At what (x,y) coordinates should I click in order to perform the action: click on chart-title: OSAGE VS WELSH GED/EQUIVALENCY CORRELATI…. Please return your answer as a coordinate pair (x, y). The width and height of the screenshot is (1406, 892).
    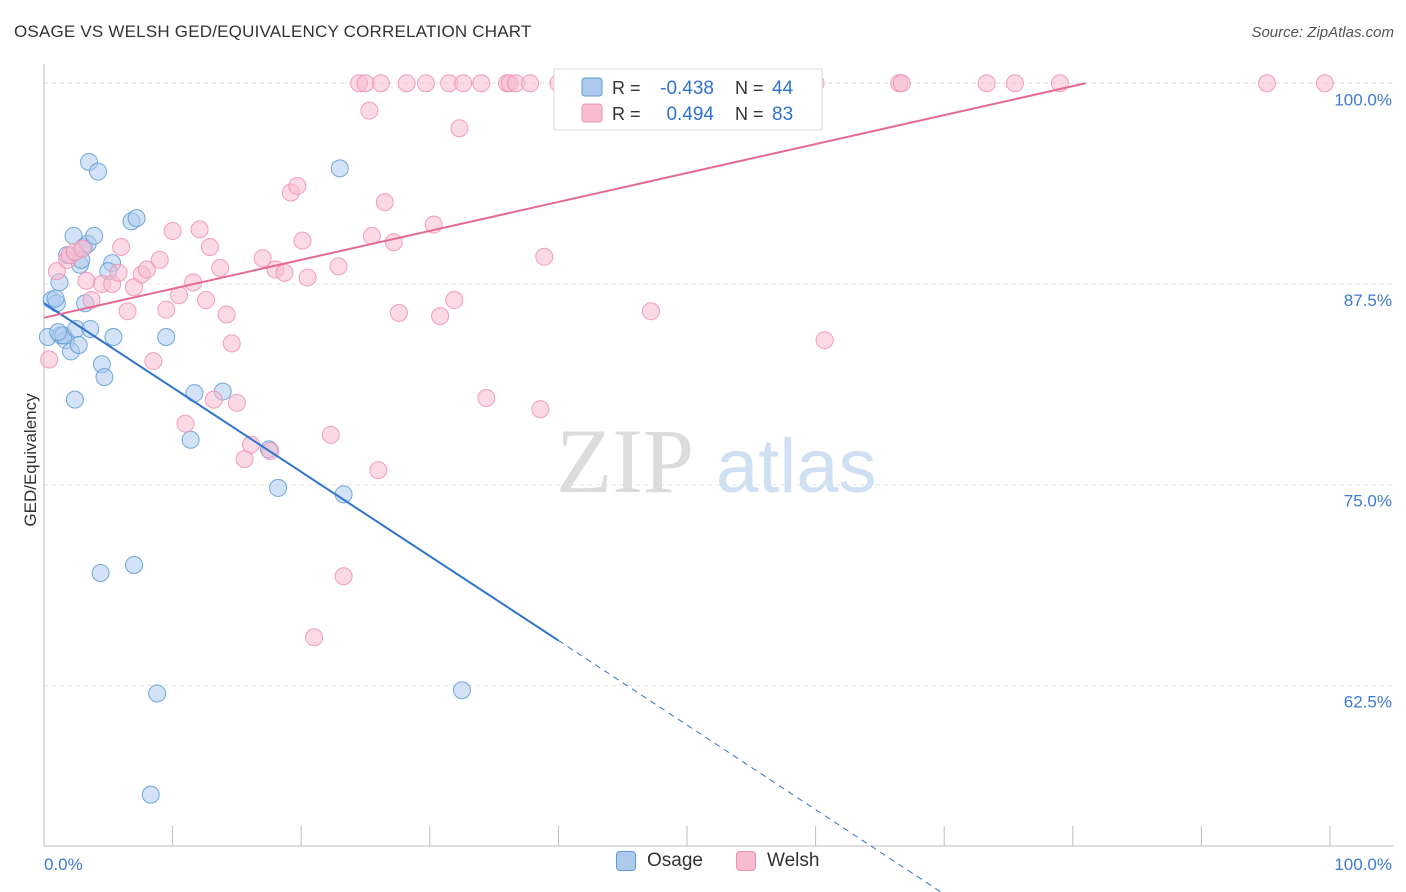
    Looking at the image, I should click on (273, 31).